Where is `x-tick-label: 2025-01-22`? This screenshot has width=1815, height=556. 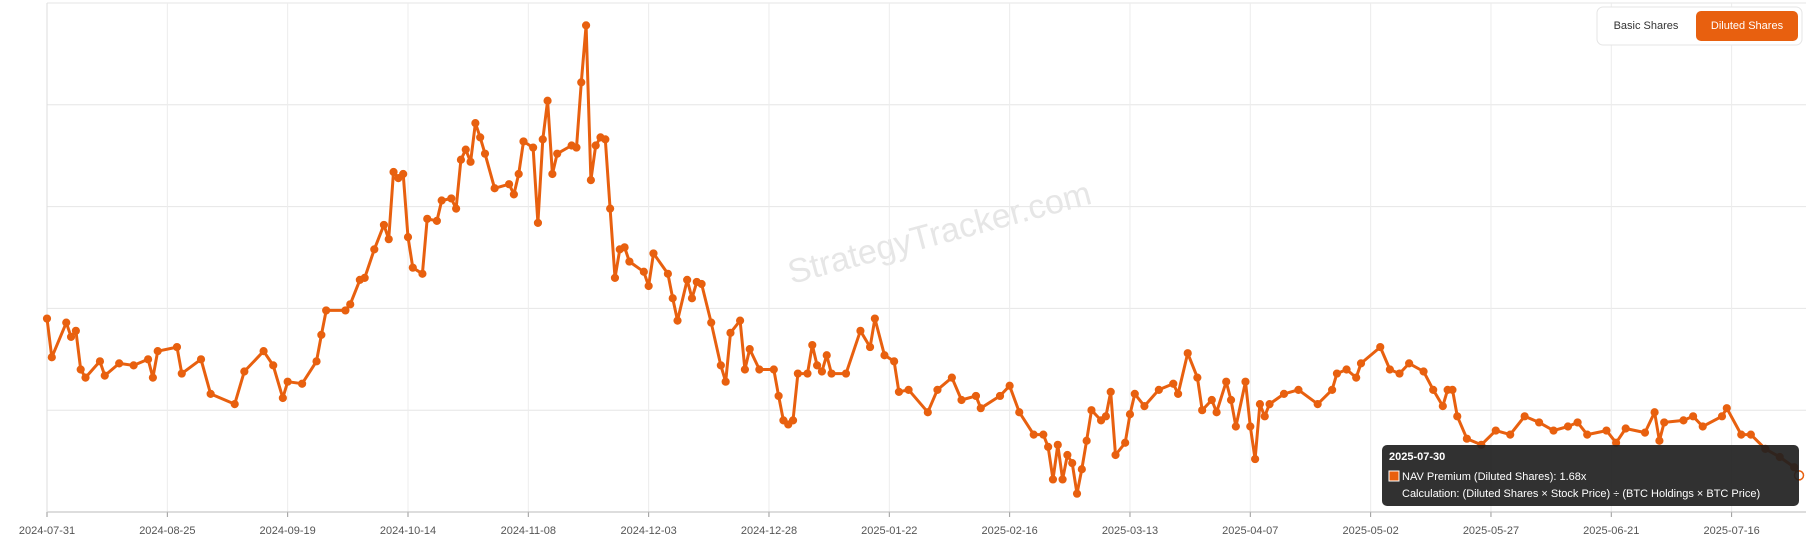
x-tick-label: 2025-01-22 is located at coordinates (889, 531).